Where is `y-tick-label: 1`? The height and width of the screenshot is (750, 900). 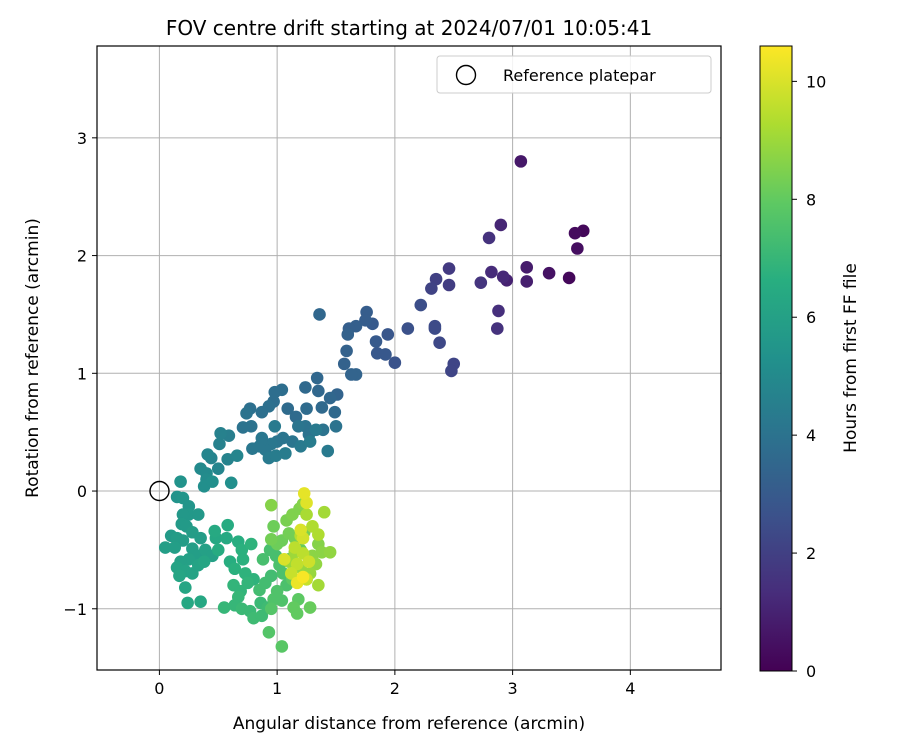
y-tick-label: 1 is located at coordinates (82, 373).